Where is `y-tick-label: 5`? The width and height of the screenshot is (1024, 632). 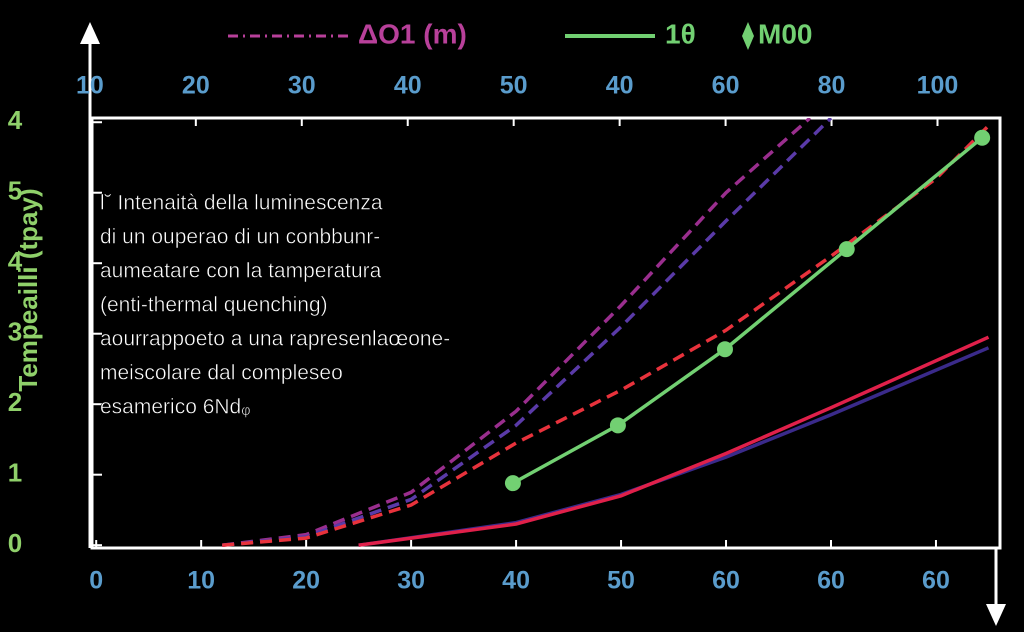 y-tick-label: 5 is located at coordinates (15, 191).